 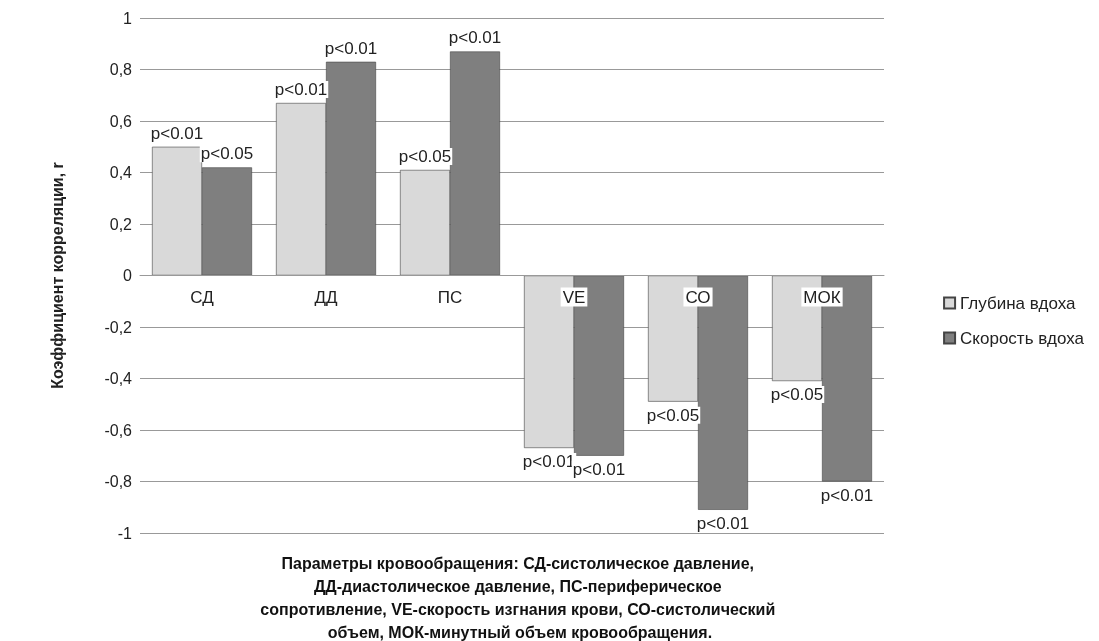 I want to click on y-tick-label: 0,8, so click(x=121, y=69).